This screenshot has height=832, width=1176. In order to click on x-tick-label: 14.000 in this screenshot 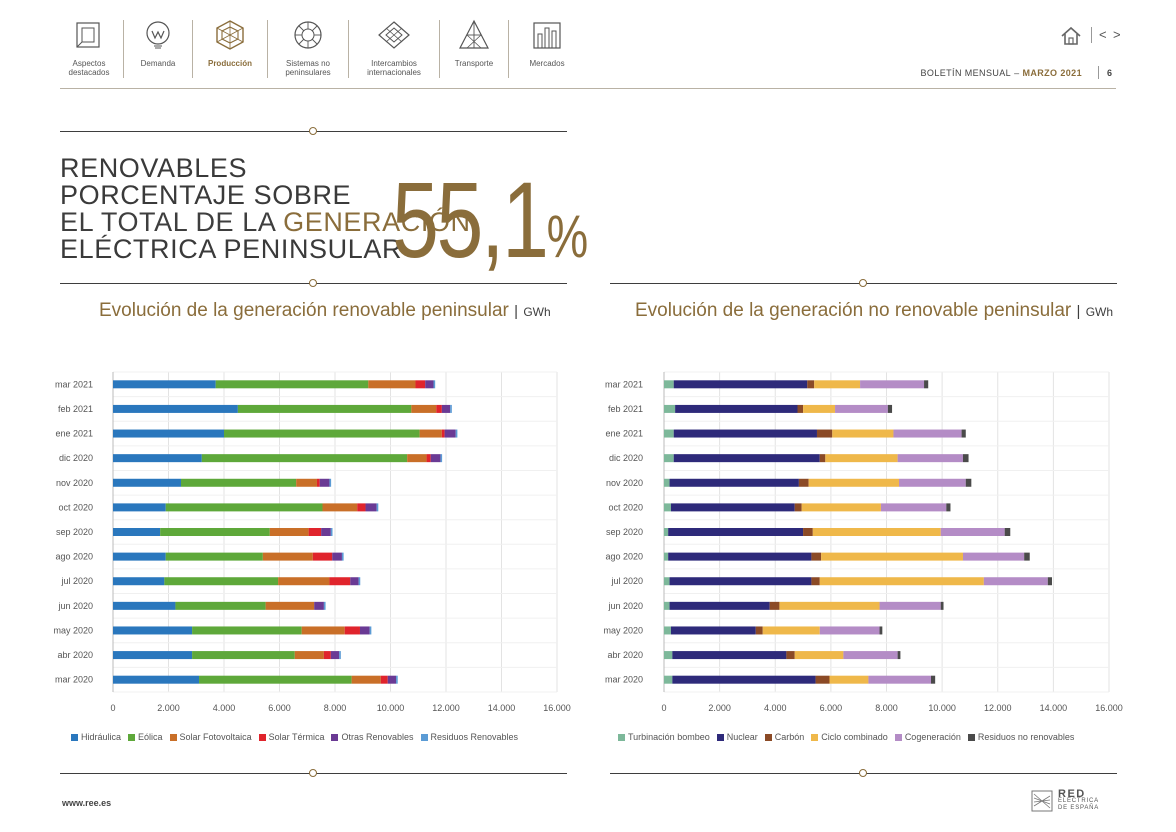, I will do `click(502, 708)`.